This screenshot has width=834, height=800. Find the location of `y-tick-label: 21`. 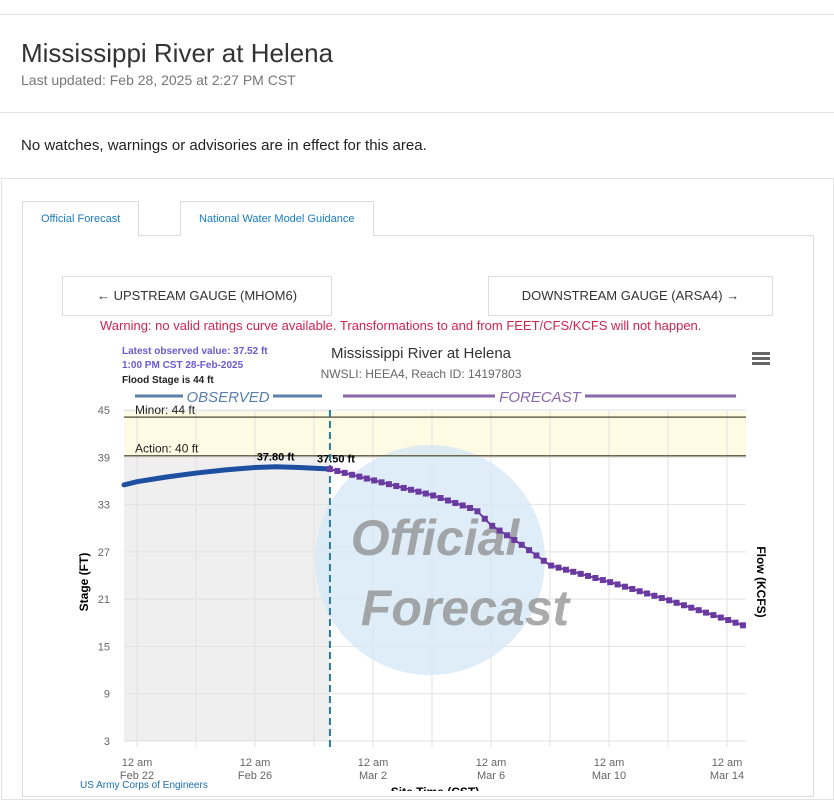

y-tick-label: 21 is located at coordinates (104, 600).